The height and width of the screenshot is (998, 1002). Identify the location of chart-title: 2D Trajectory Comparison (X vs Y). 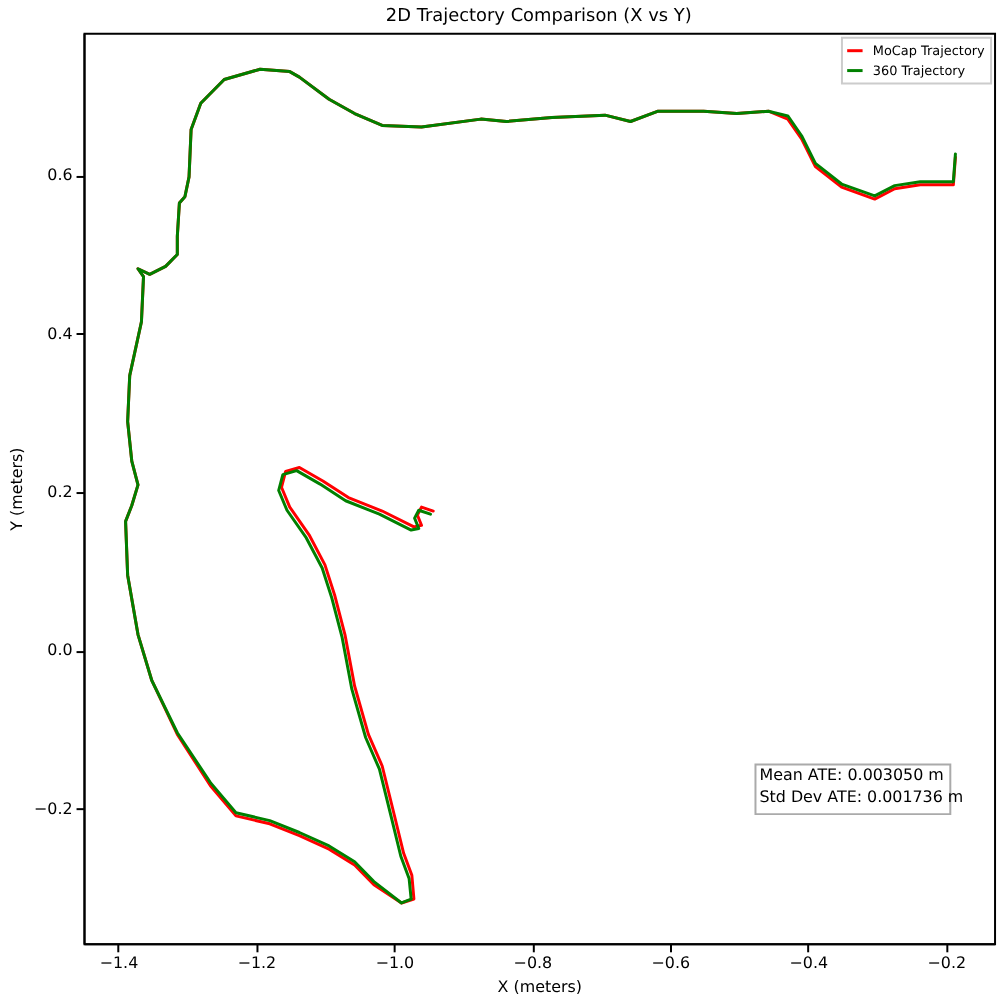
(538, 16).